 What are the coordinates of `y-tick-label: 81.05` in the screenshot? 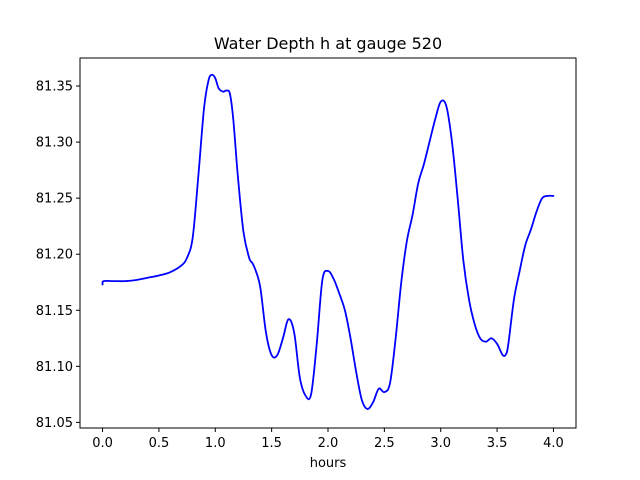 It's located at (54, 423).